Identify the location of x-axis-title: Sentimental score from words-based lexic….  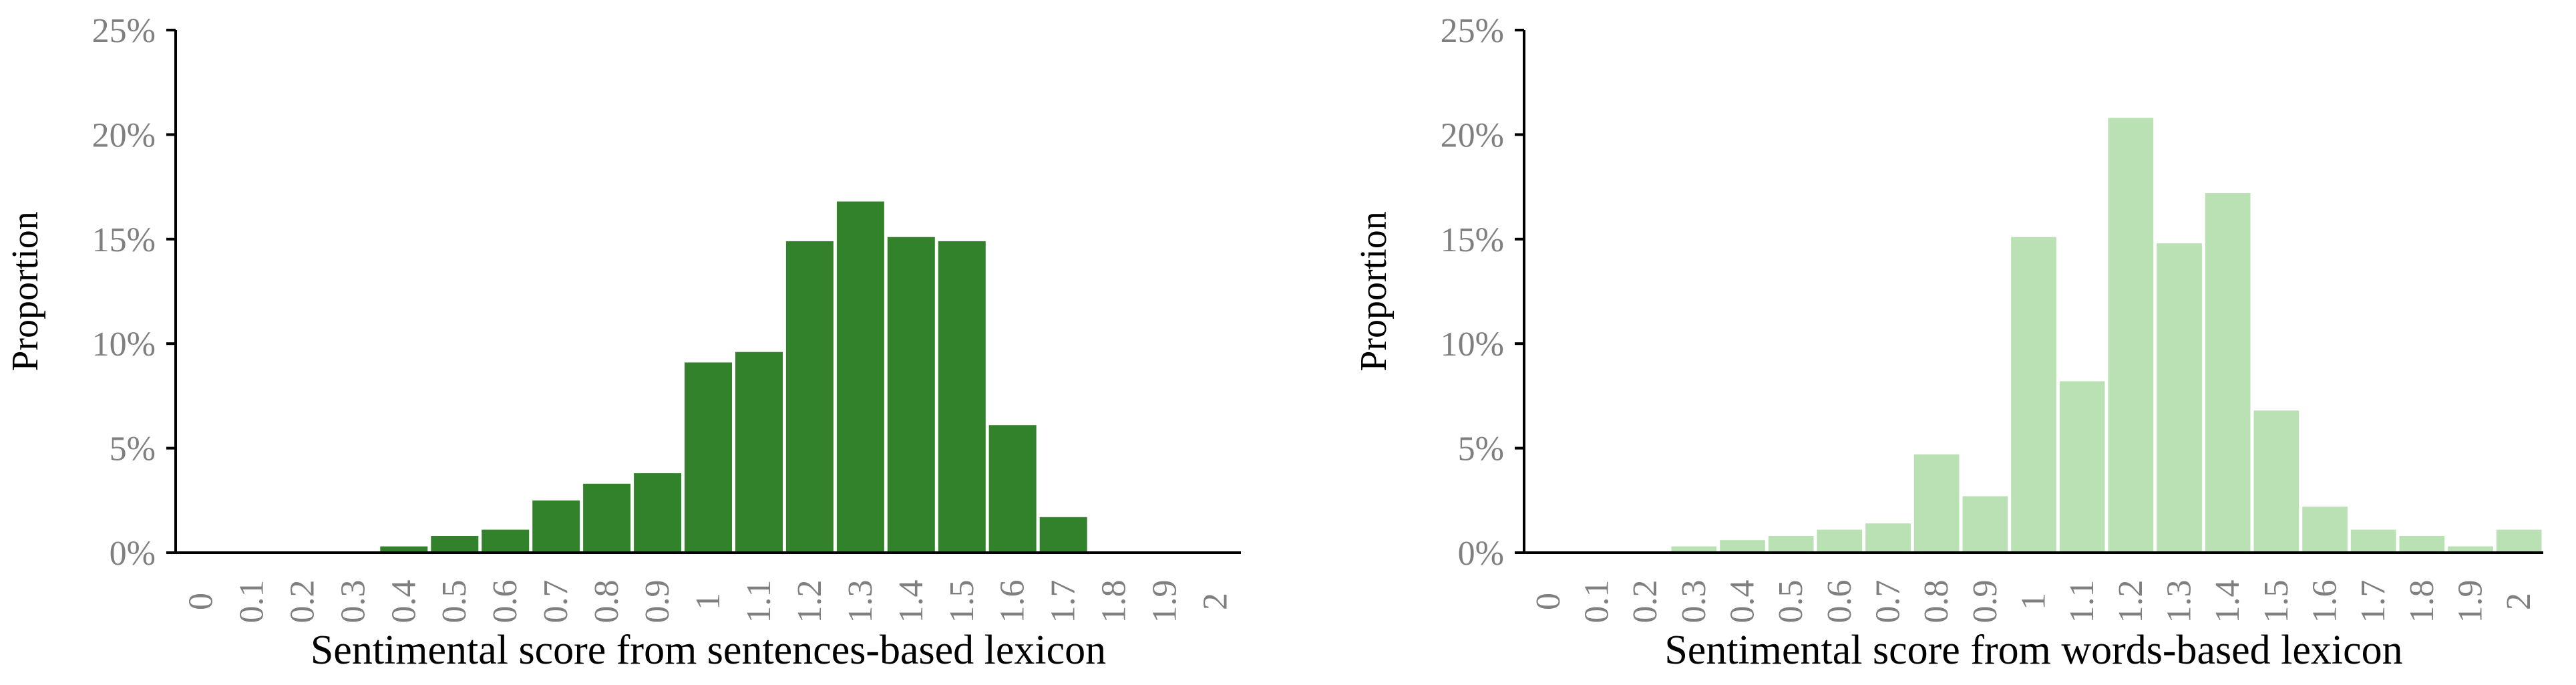
(2033, 651).